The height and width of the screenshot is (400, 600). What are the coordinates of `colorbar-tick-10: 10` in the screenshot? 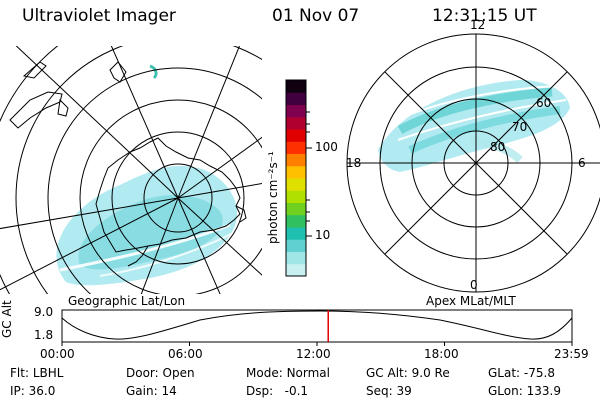 It's located at (323, 235).